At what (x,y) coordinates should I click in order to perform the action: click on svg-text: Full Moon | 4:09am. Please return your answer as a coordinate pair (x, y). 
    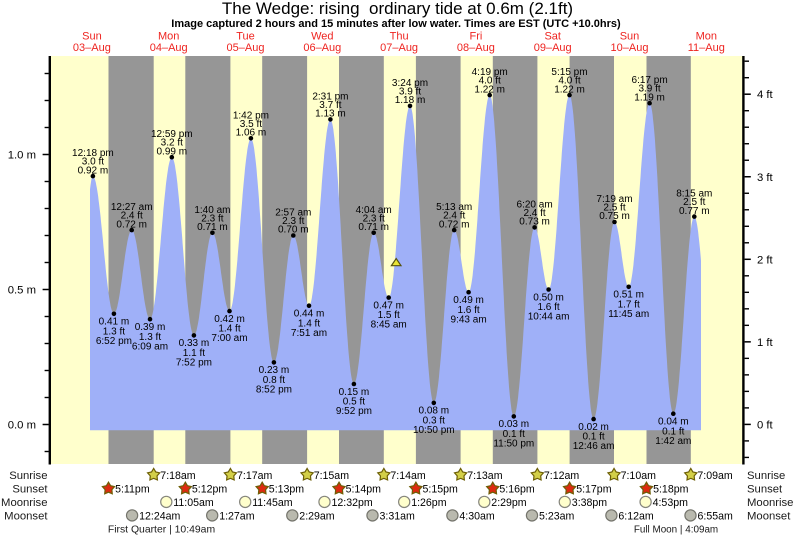
    Looking at the image, I should click on (676, 529).